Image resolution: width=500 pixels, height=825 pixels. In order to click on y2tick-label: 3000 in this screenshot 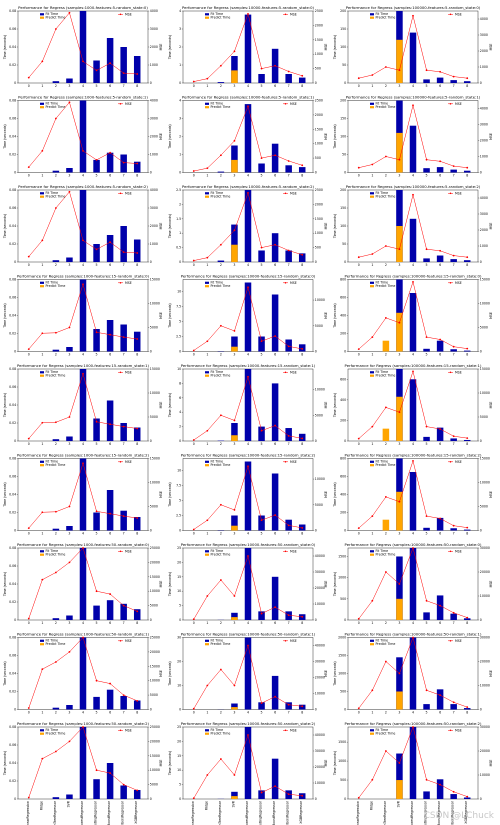, I will do `click(484, 125)`.